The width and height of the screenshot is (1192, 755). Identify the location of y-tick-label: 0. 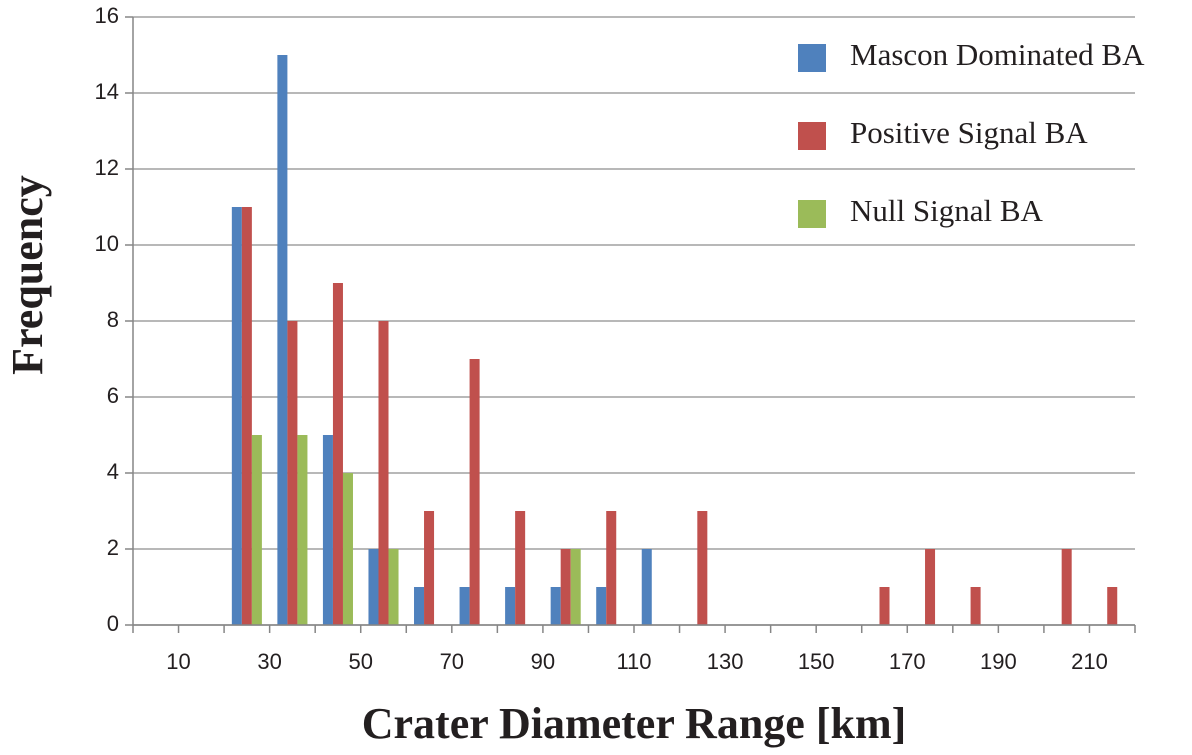
(113, 623).